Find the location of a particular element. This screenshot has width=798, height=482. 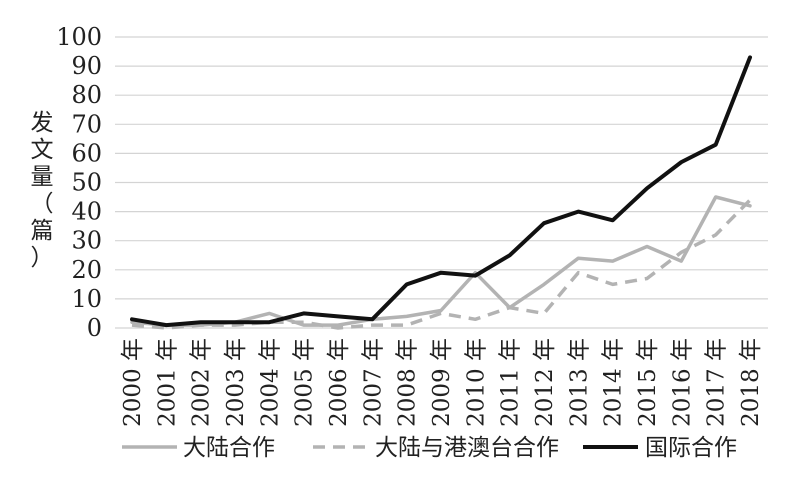

y-tick-label: 50 is located at coordinates (86, 183).